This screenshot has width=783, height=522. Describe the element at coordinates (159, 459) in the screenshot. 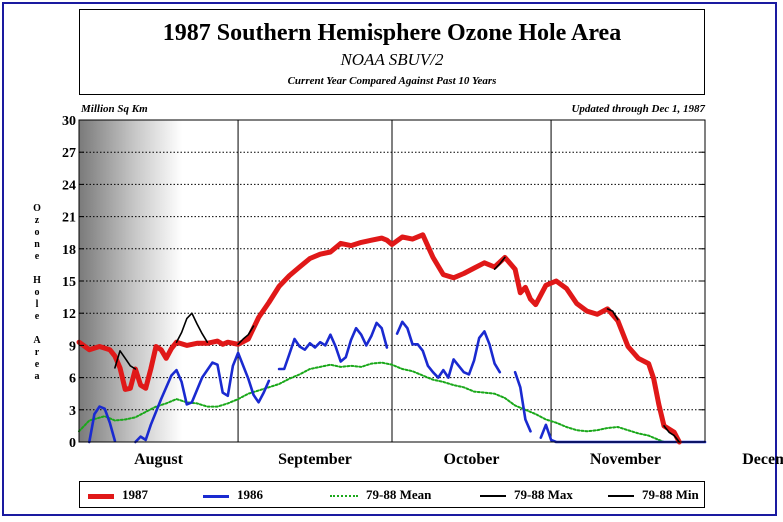

I see `x-month-label: August` at that location.